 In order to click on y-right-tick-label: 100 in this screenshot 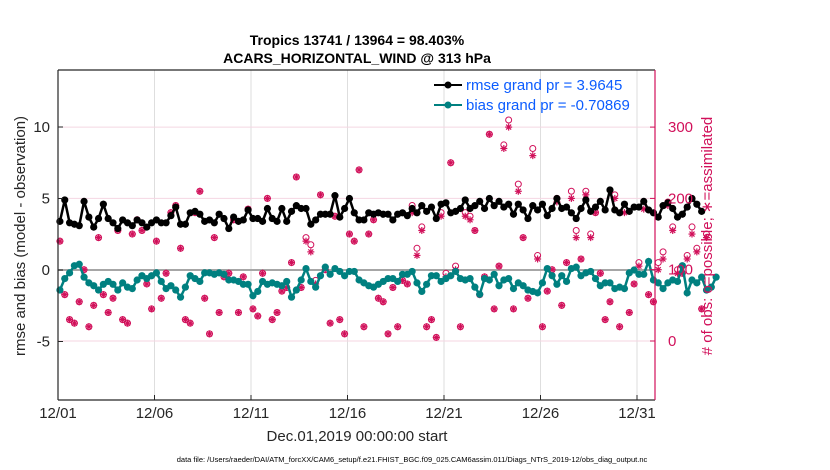, I will do `click(680, 270)`.